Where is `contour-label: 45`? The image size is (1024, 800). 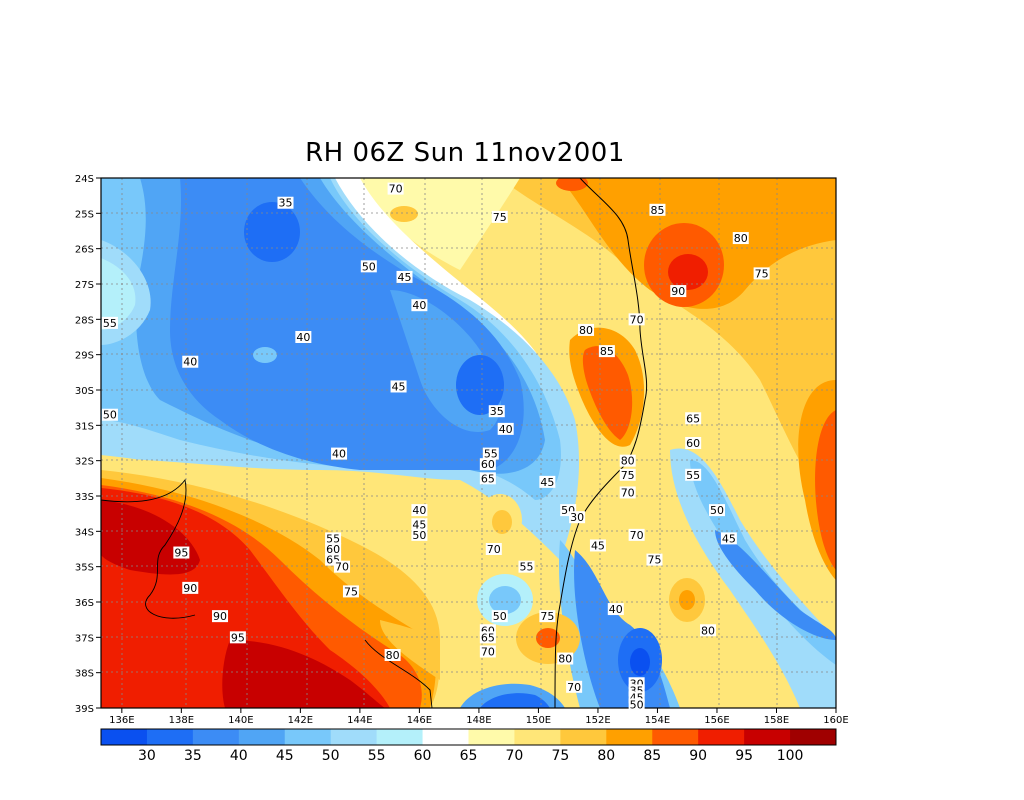 contour-label: 45 is located at coordinates (547, 482).